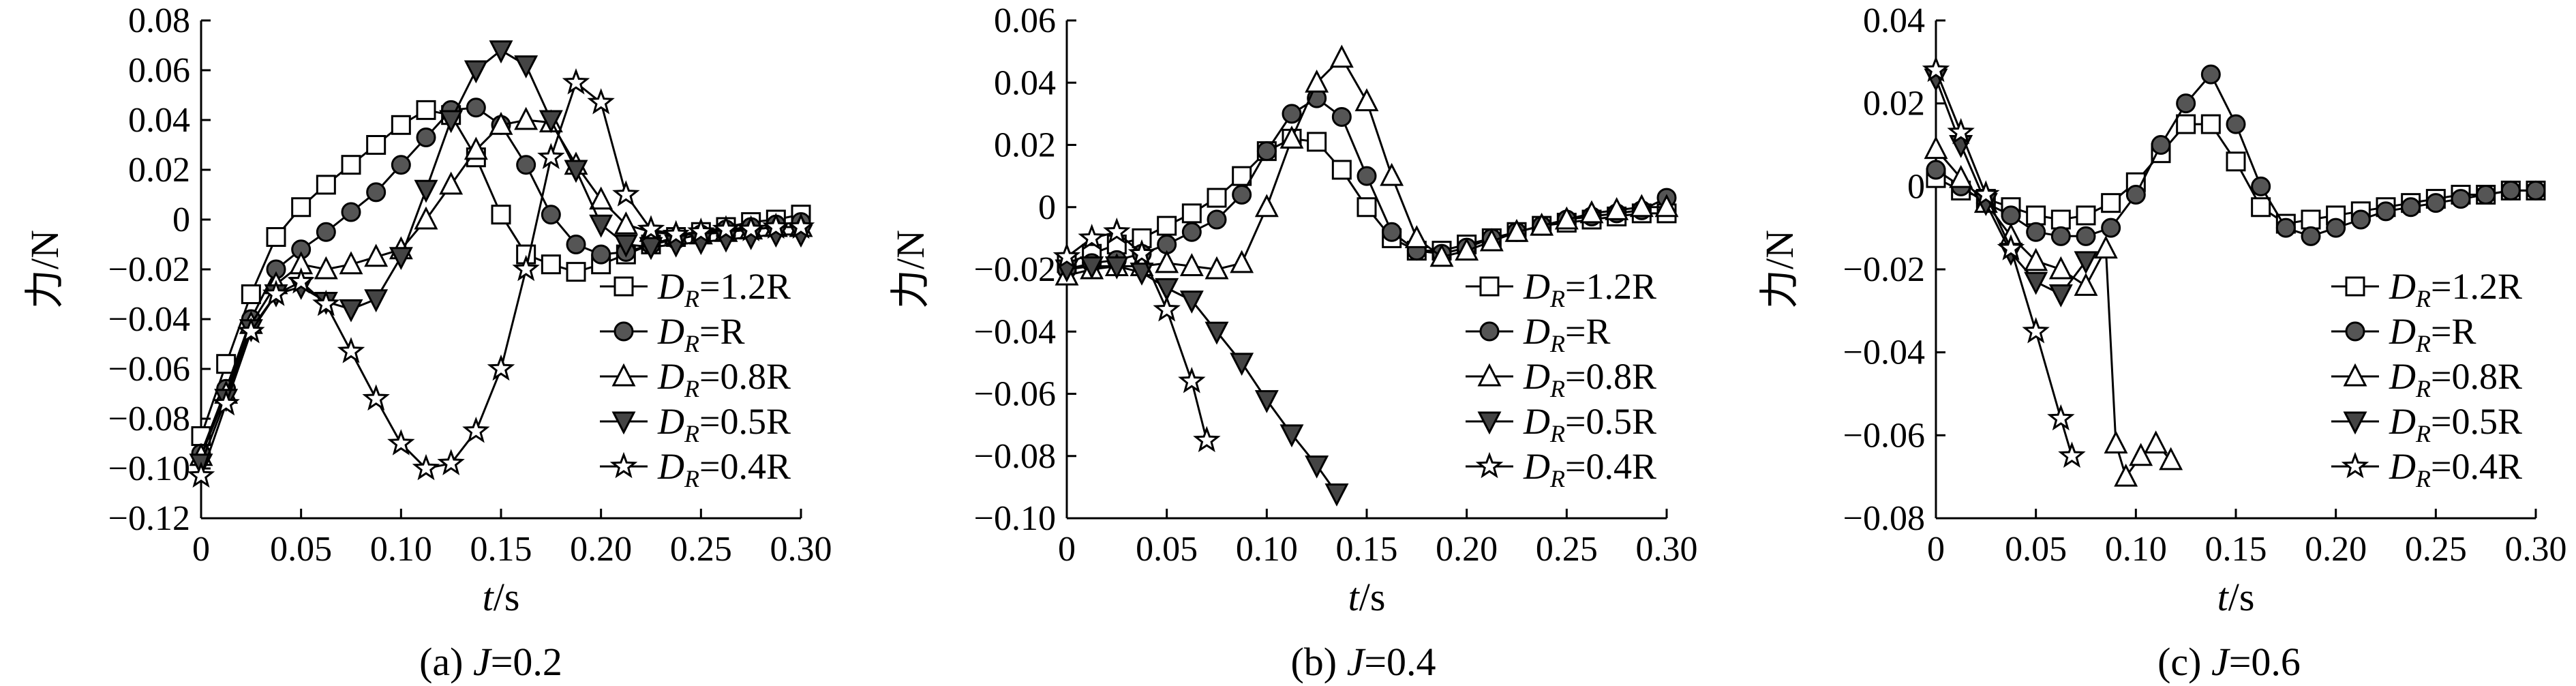 The image size is (2576, 686). I want to click on y-tick-label: −0.04, so click(149, 319).